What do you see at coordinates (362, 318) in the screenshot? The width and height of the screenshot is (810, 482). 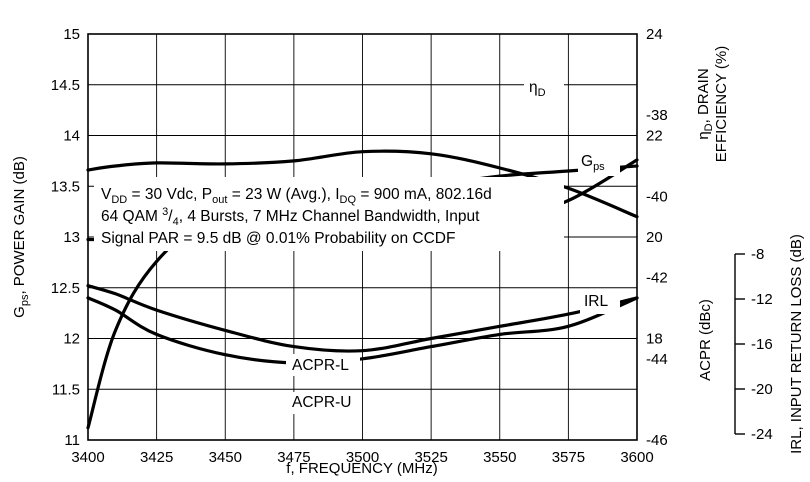 I see `series-line-acpr-l` at bounding box center [362, 318].